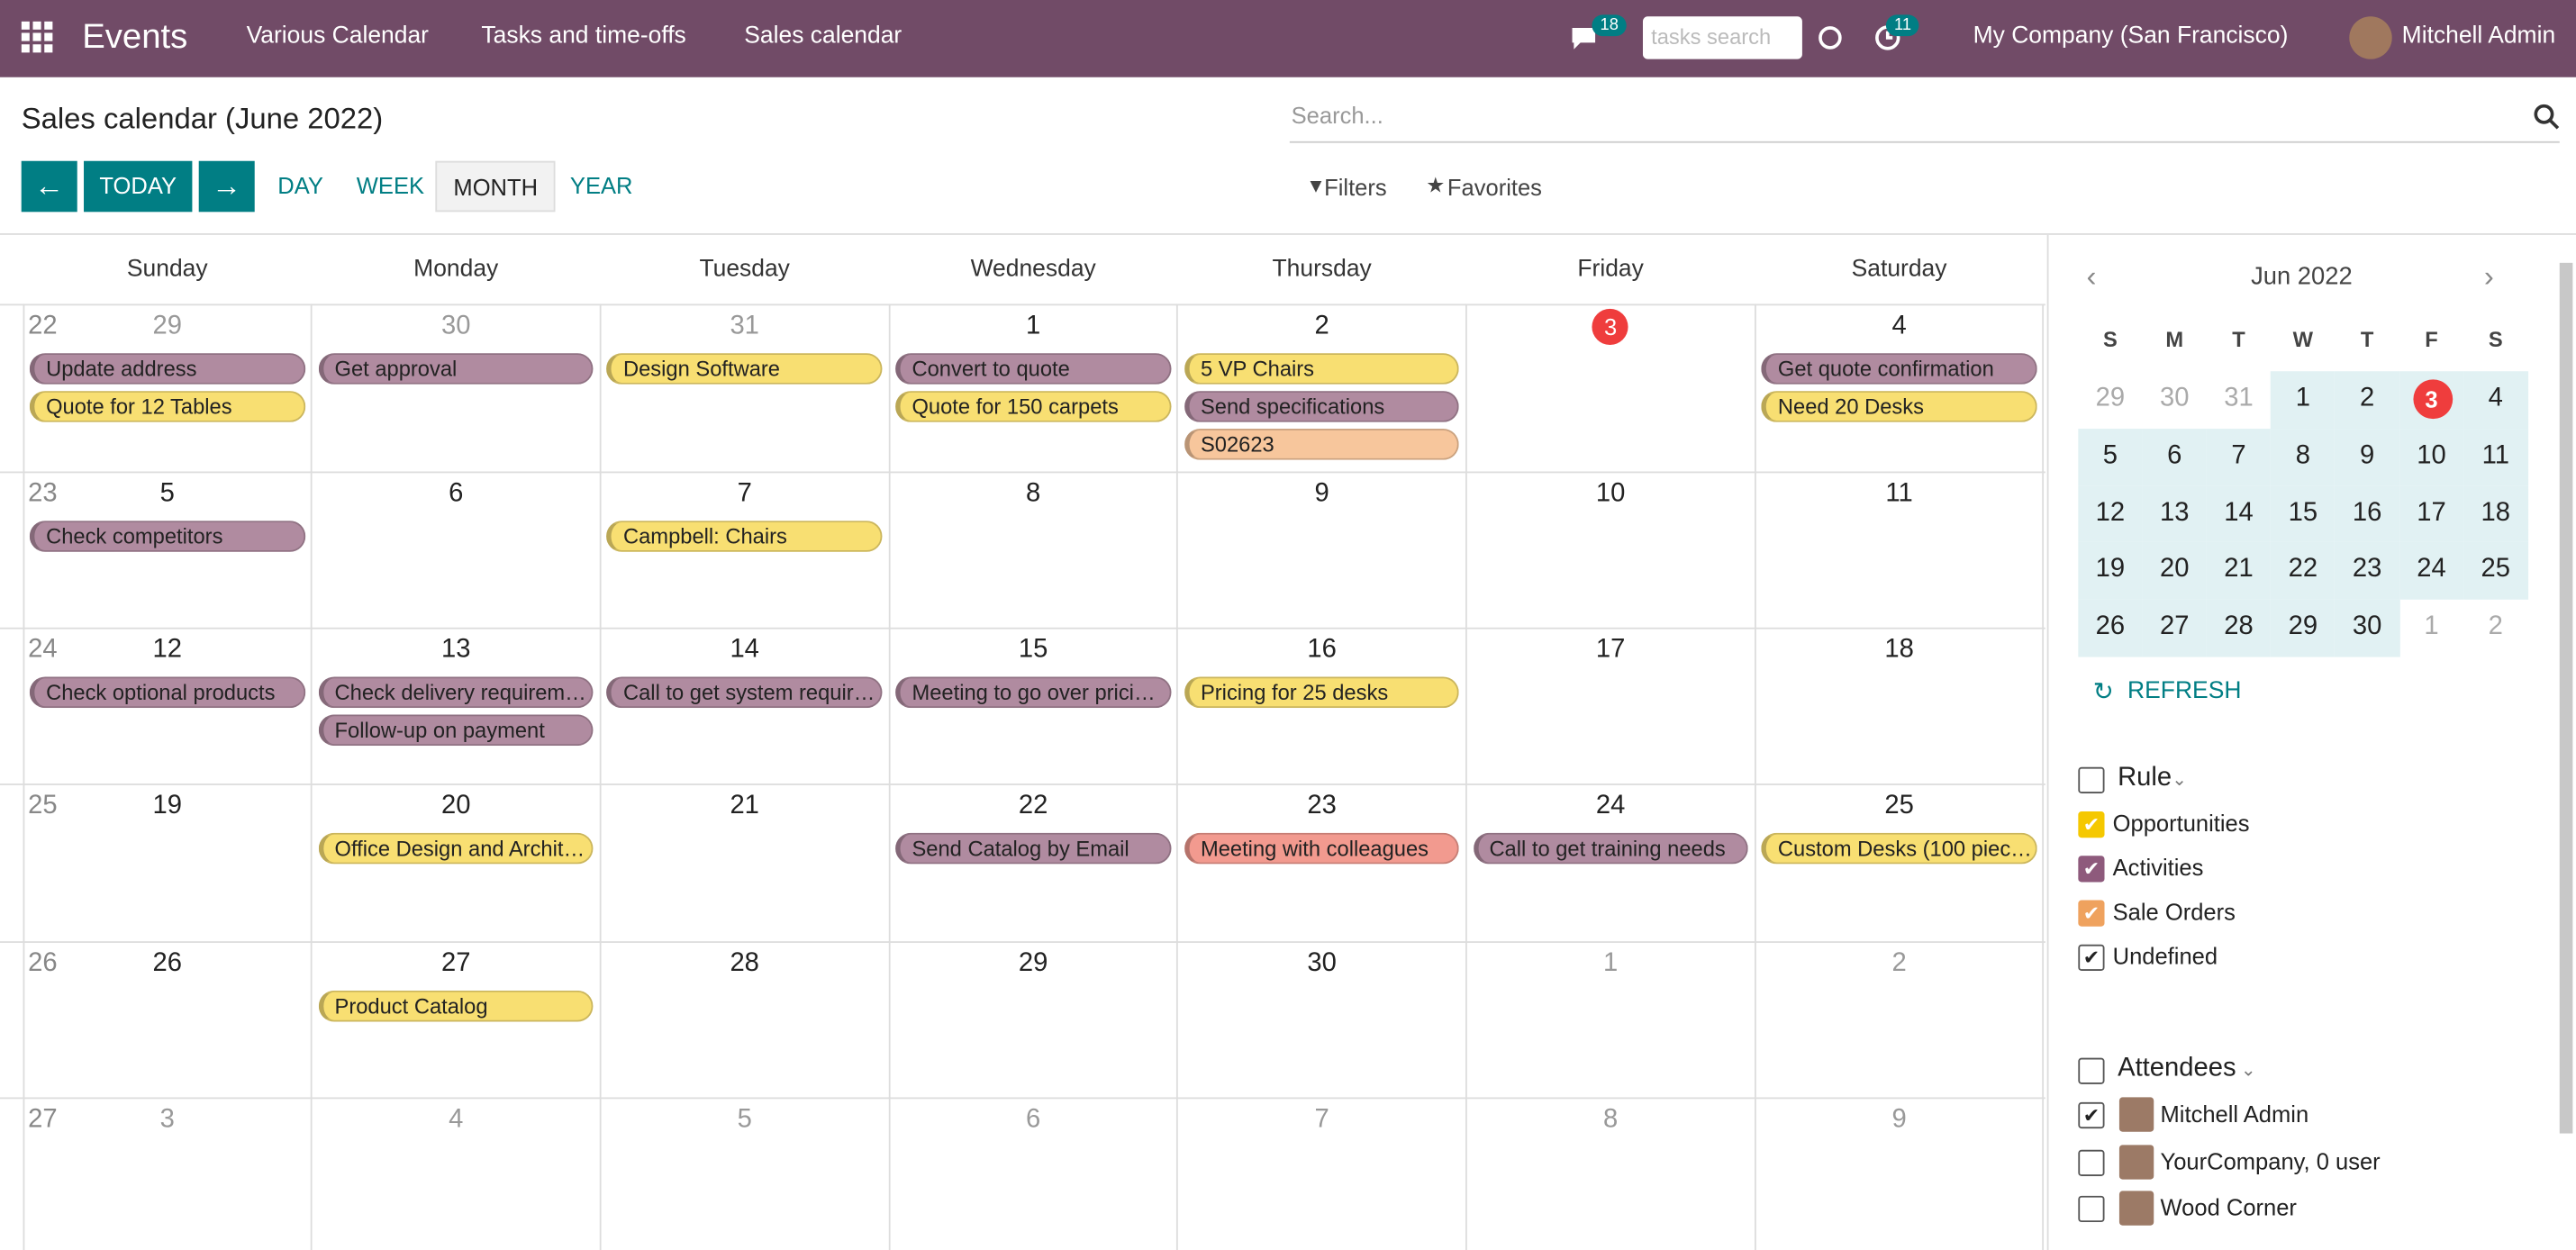 The image size is (2576, 1250). I want to click on user-avatar, so click(2370, 37).